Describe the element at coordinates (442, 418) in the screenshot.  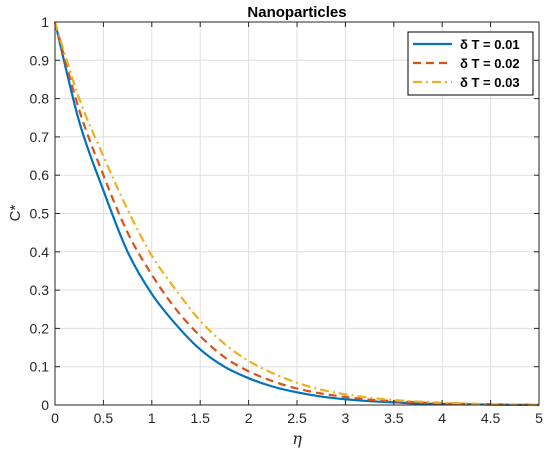
I see `x-tick-label: 4` at that location.